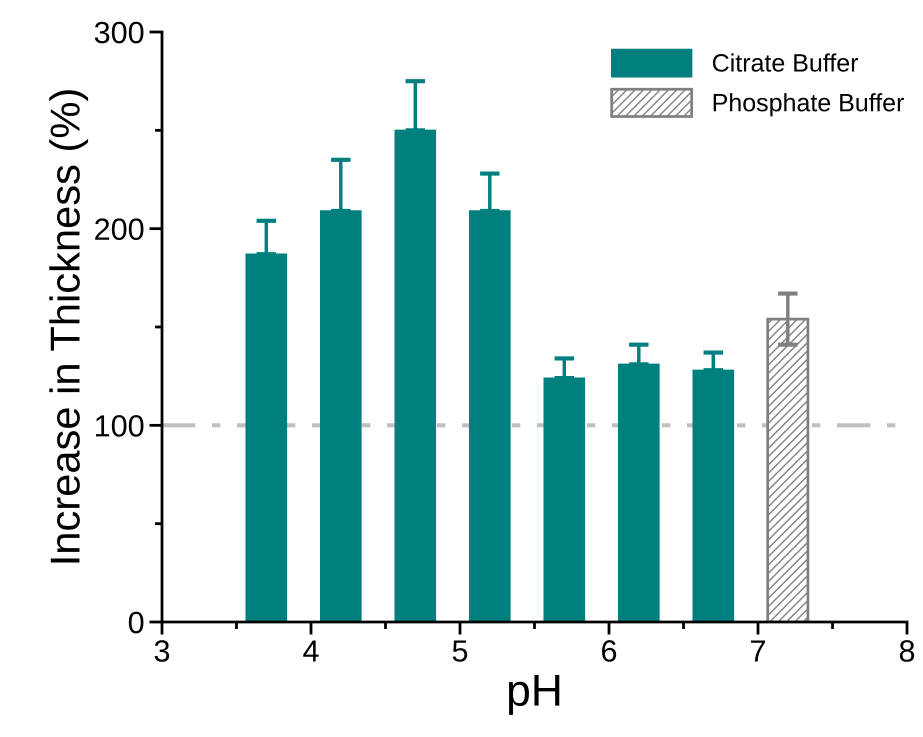 The width and height of the screenshot is (923, 737). Describe the element at coordinates (758, 651) in the screenshot. I see `x-tick-label: 7` at that location.